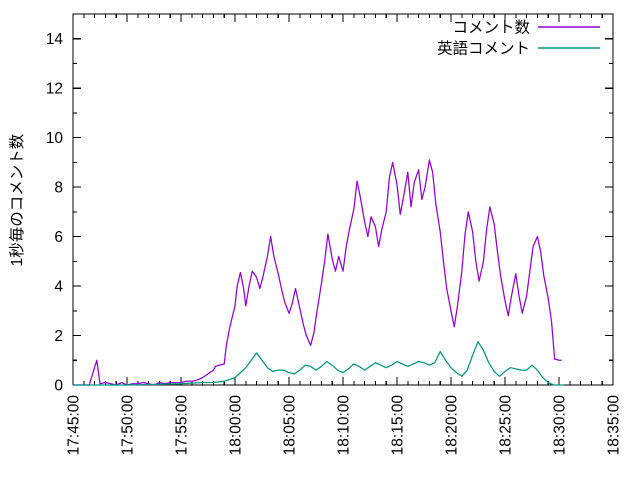  I want to click on x-tick-label: 18:20:00, so click(452, 425).